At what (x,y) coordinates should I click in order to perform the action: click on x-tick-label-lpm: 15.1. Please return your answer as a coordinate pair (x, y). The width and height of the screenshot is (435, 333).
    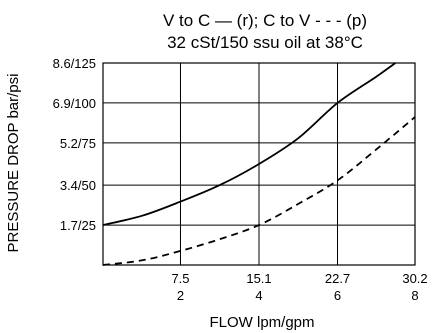
    Looking at the image, I should click on (258, 278).